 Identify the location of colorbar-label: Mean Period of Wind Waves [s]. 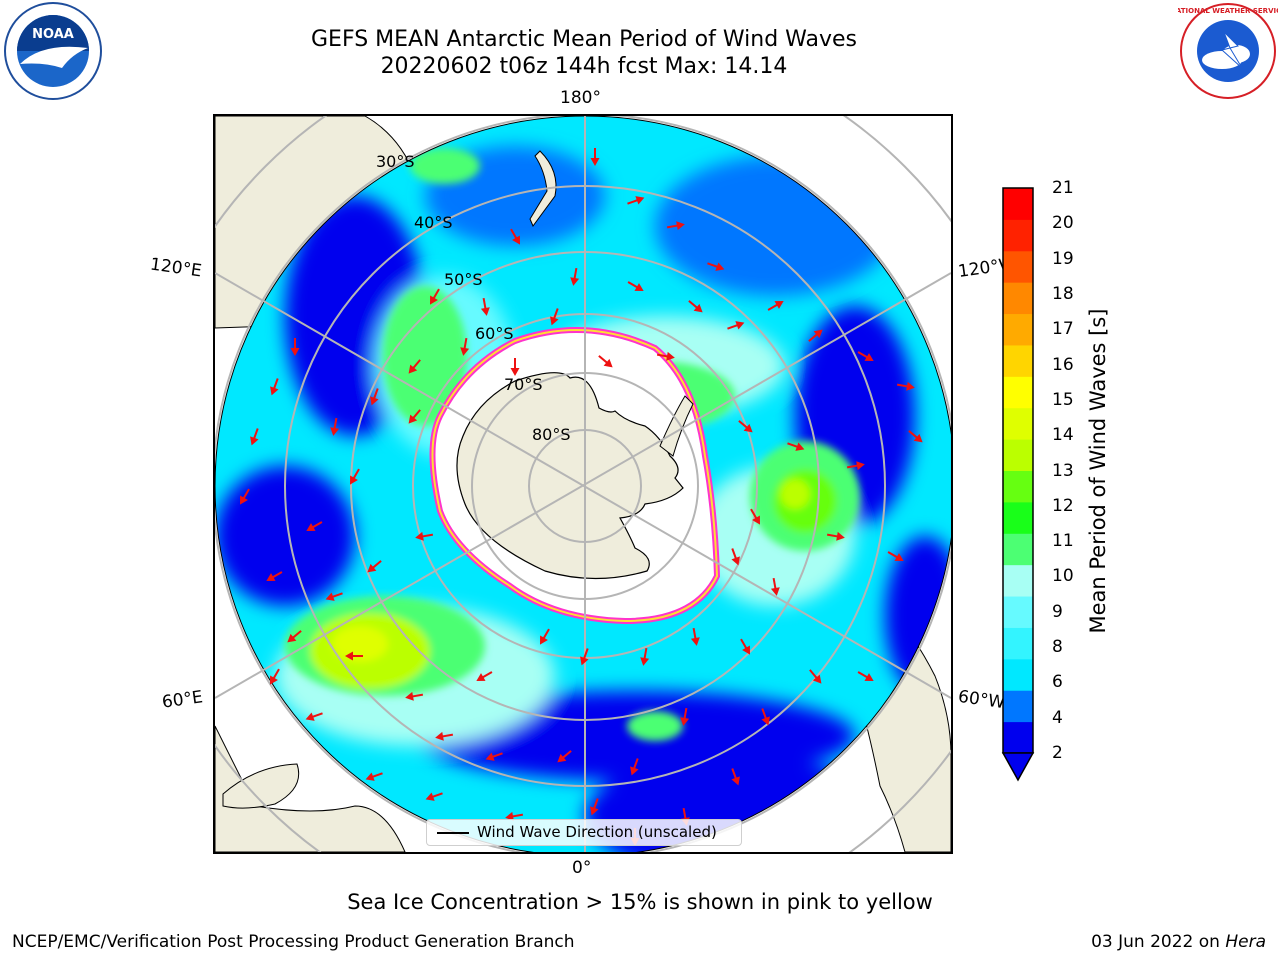
(1098, 471).